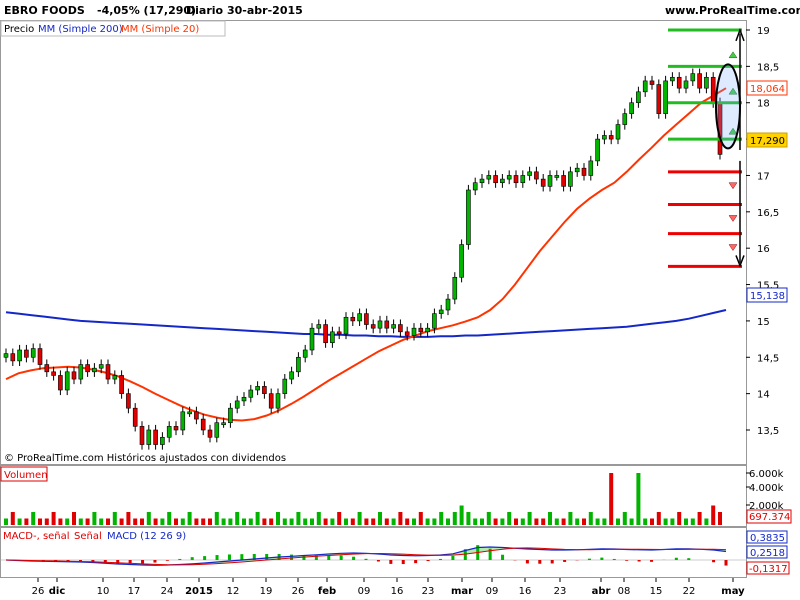 The height and width of the screenshot is (600, 800). Describe the element at coordinates (44, 10) in the screenshot. I see `ticker-title: EBRO FOODS` at that location.